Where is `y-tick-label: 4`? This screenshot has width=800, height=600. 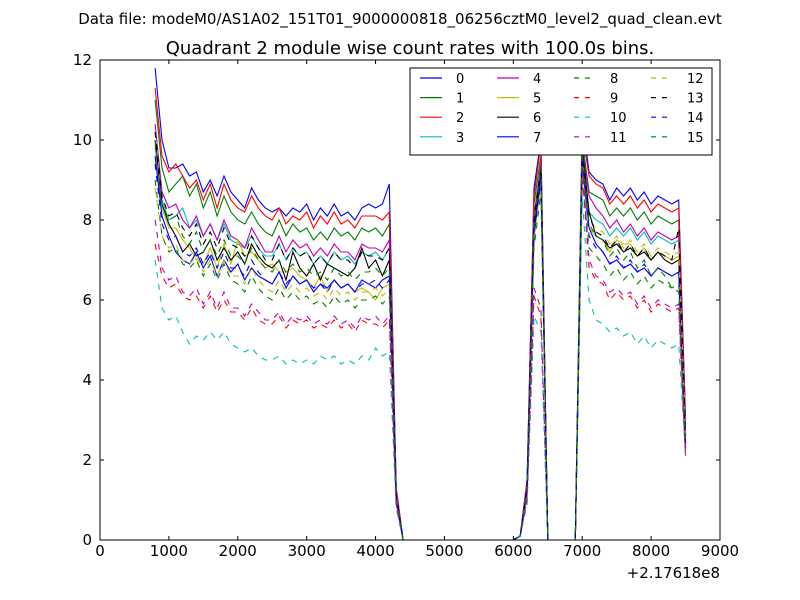 y-tick-label: 4 is located at coordinates (87, 380).